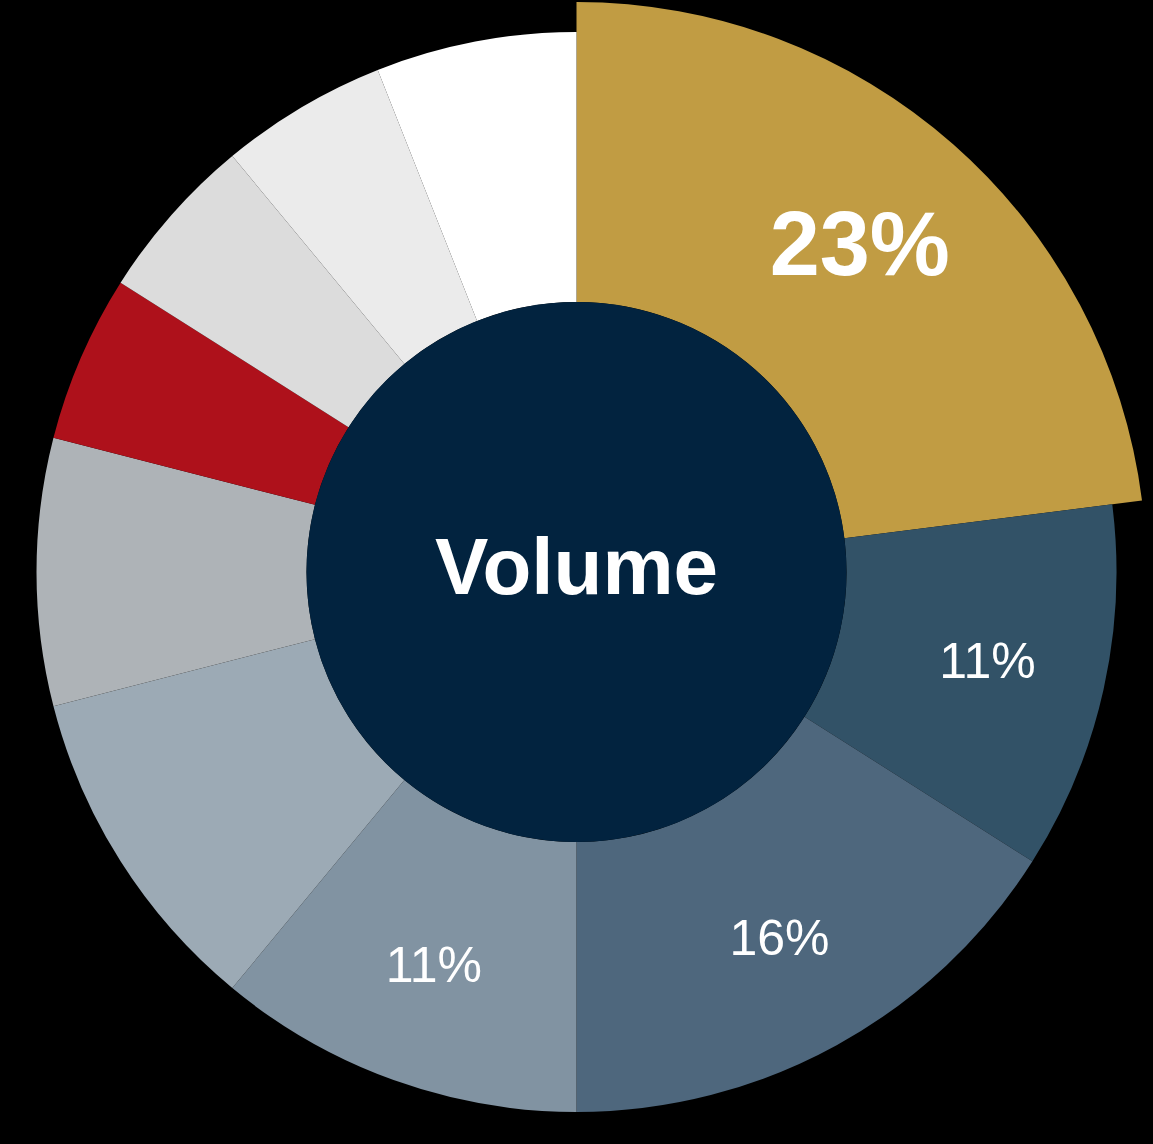 The image size is (1153, 1144). I want to click on text: Volume, so click(576, 567).